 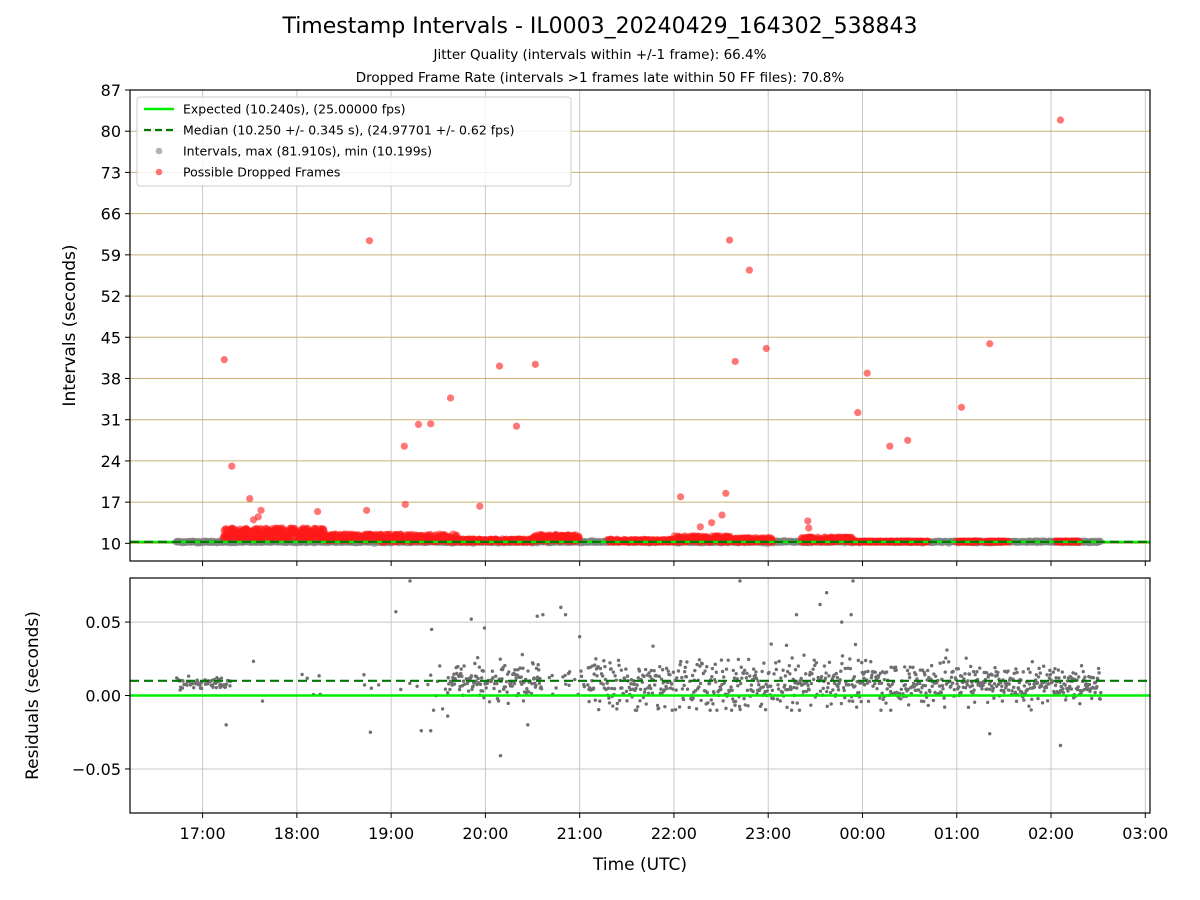 I want to click on legend-entry: Intervals, max (81.910s), min (10.199s), so click(x=307, y=151).